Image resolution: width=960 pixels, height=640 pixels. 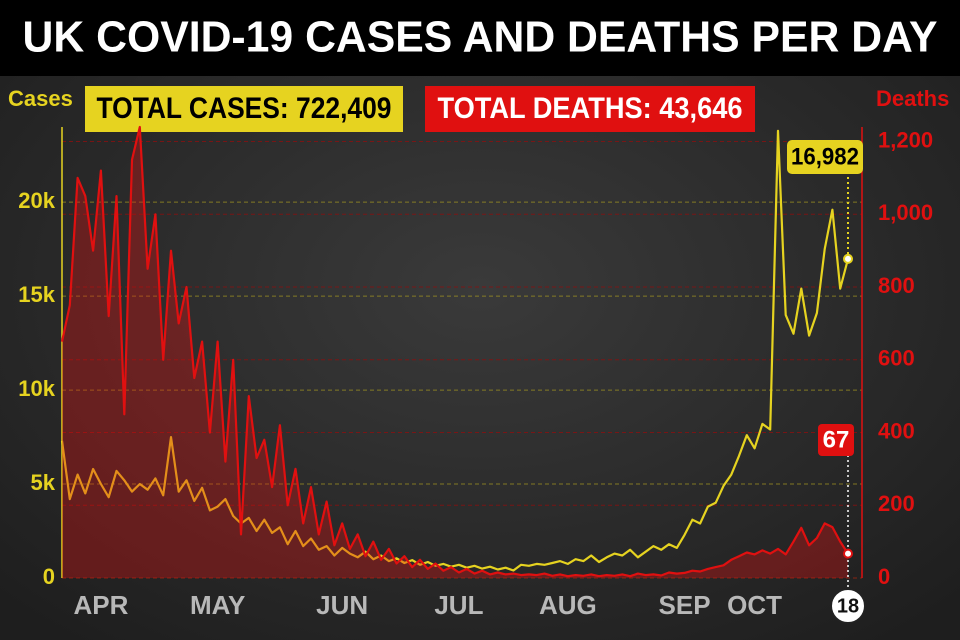 I want to click on y2-tick-label: 0, so click(x=884, y=576).